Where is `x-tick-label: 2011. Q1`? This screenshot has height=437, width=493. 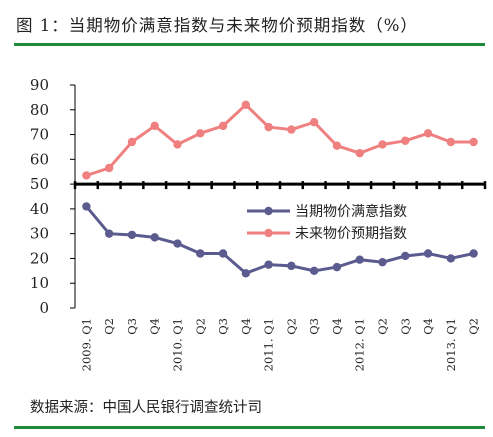
x-tick-label: 2011. Q1 is located at coordinates (269, 344).